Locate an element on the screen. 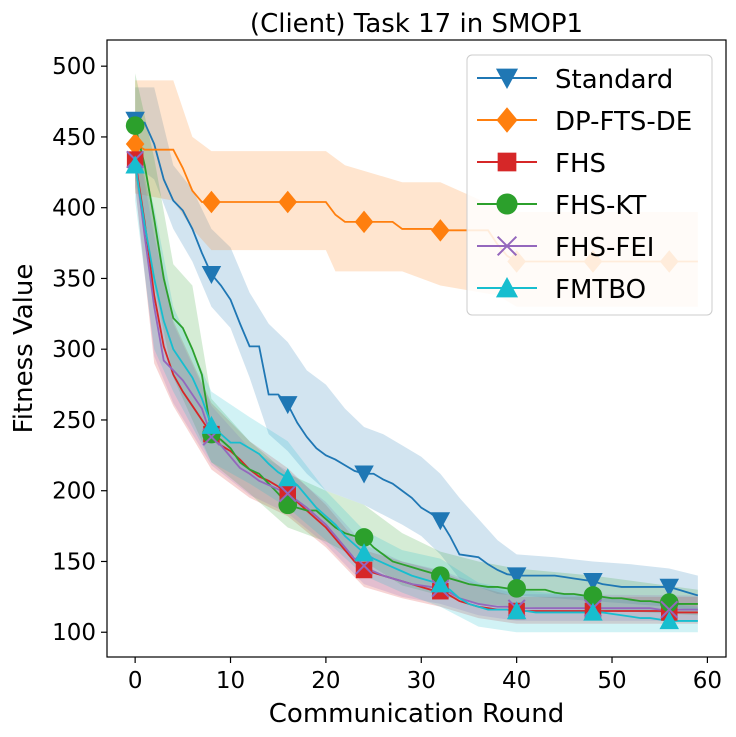  y-tick-label: 250 is located at coordinates (74, 421).